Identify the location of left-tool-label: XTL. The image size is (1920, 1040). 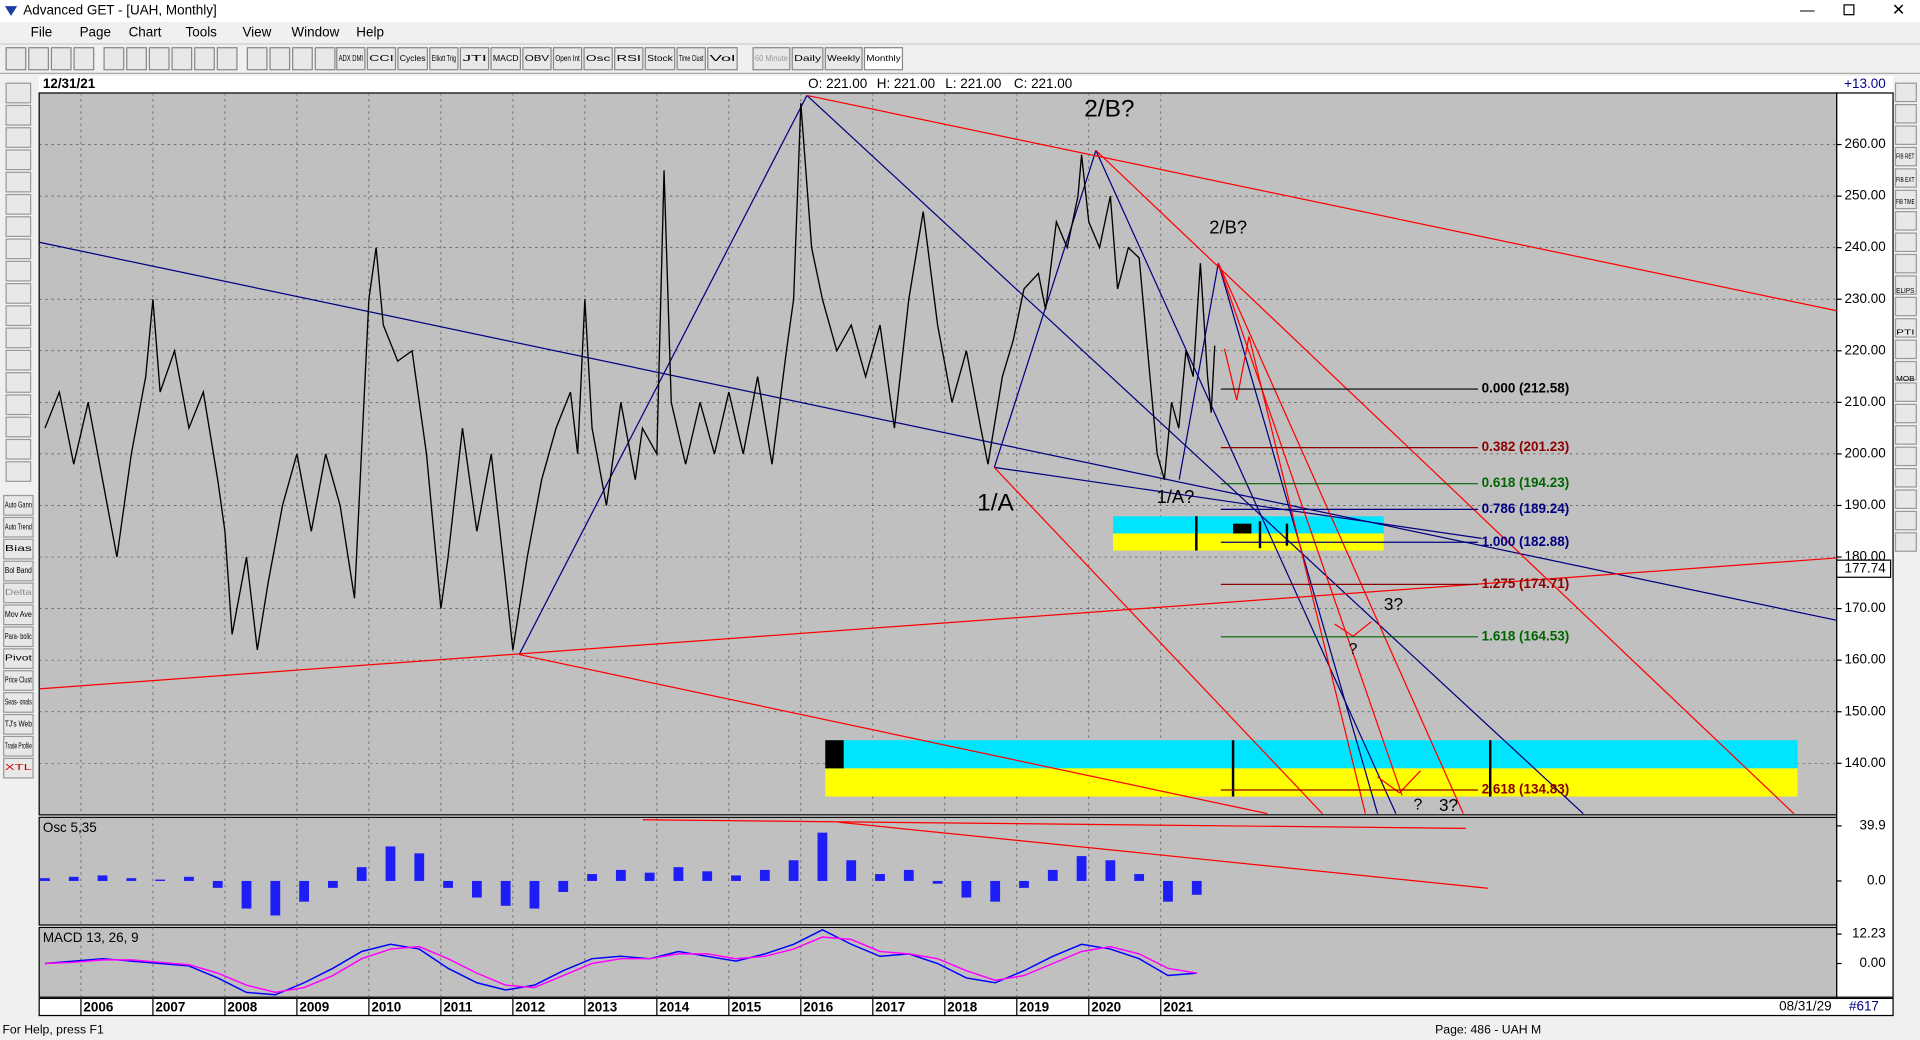
(19, 767).